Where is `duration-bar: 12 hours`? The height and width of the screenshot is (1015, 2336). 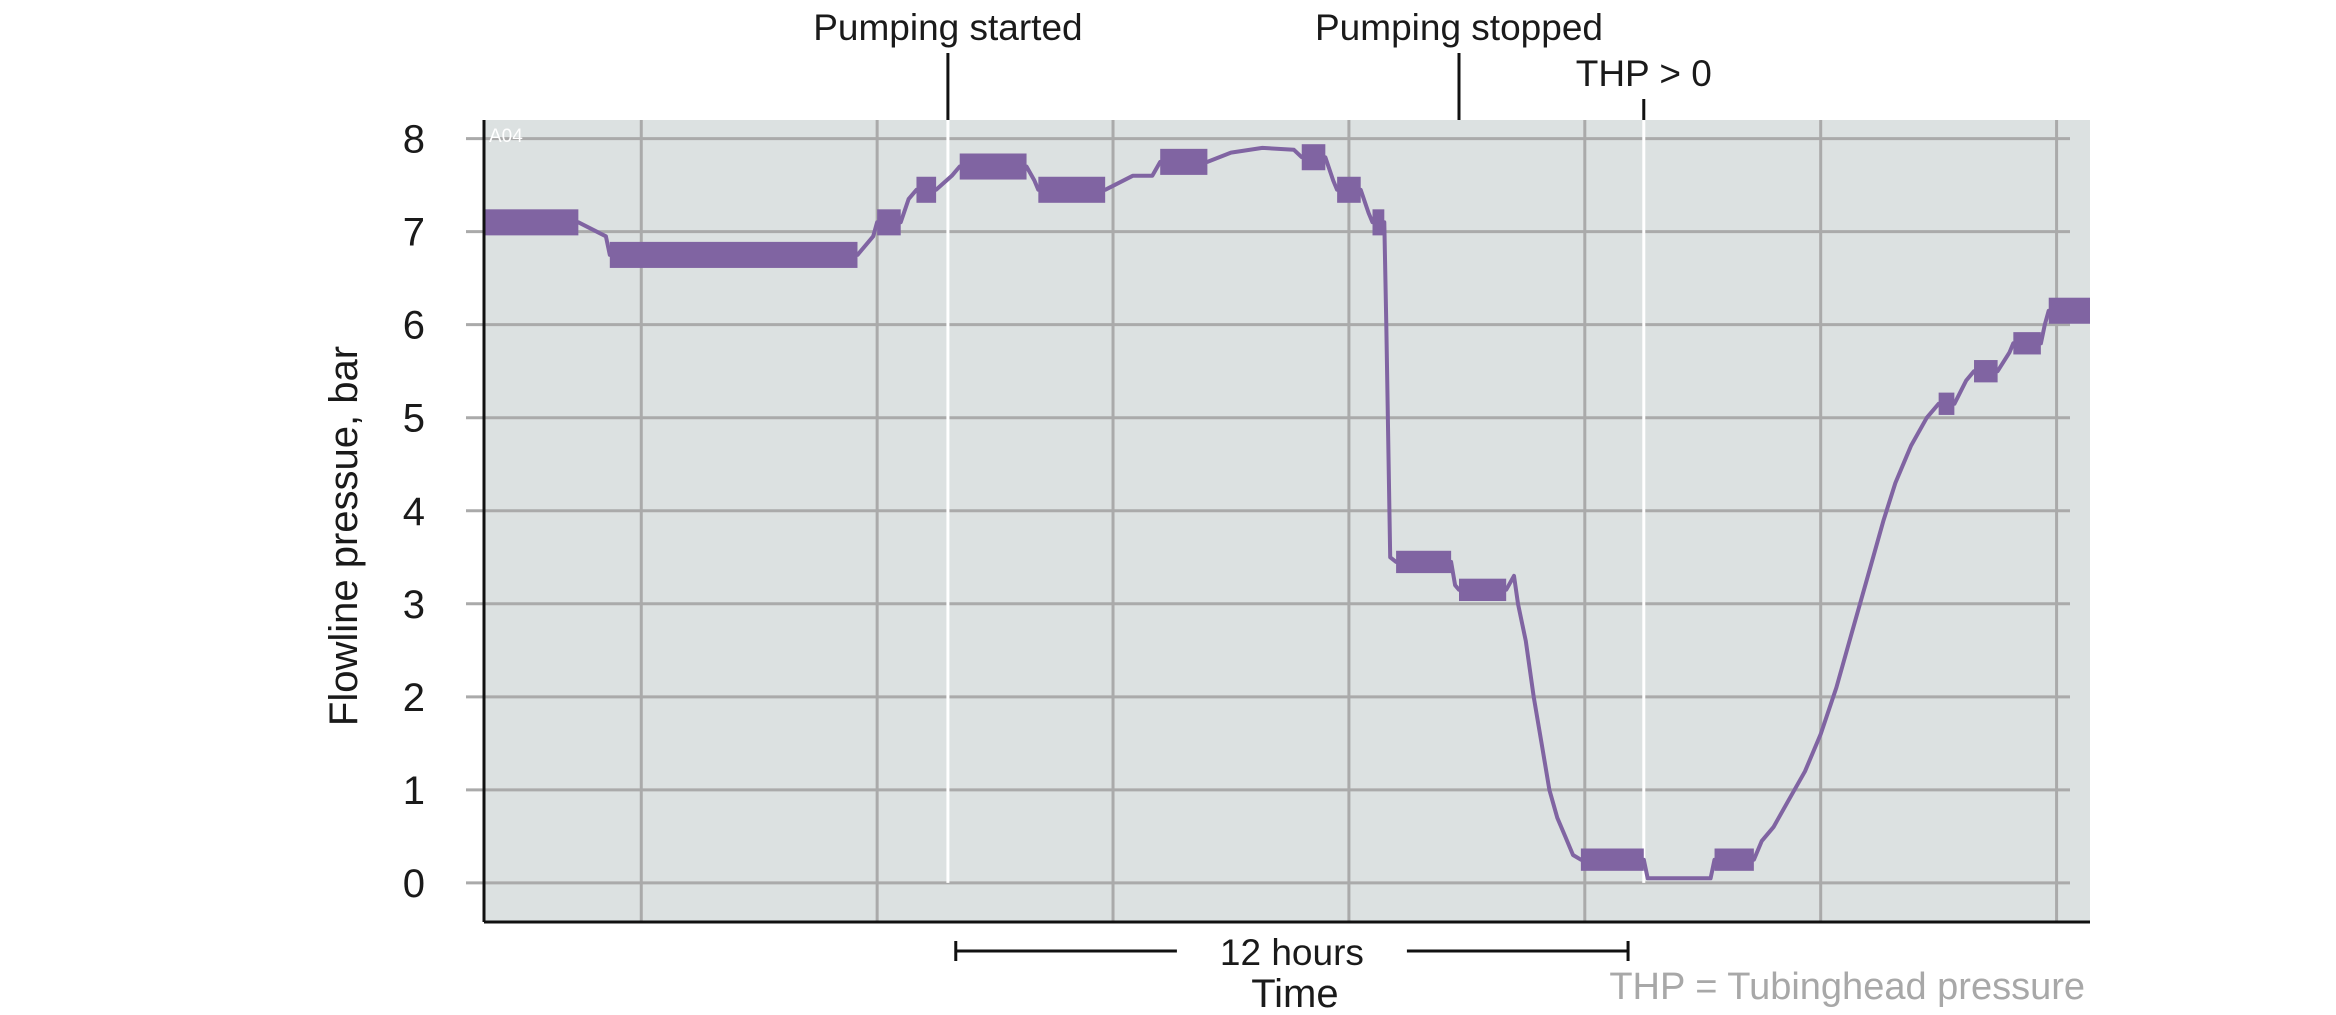
duration-bar: 12 hours is located at coordinates (1292, 952).